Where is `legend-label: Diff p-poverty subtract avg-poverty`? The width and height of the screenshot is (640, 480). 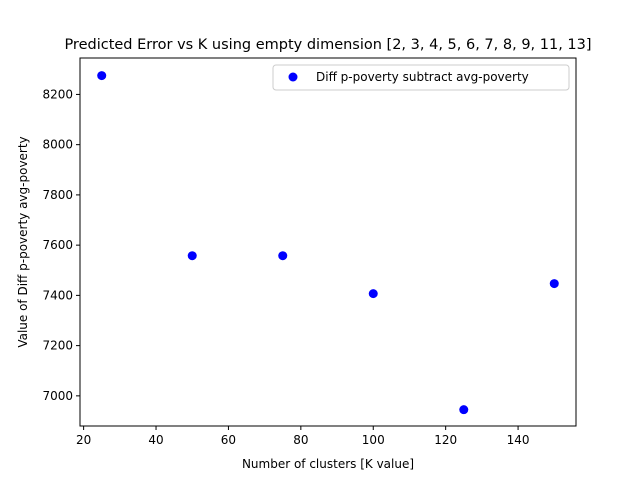
legend-label: Diff p-poverty subtract avg-poverty is located at coordinates (422, 77).